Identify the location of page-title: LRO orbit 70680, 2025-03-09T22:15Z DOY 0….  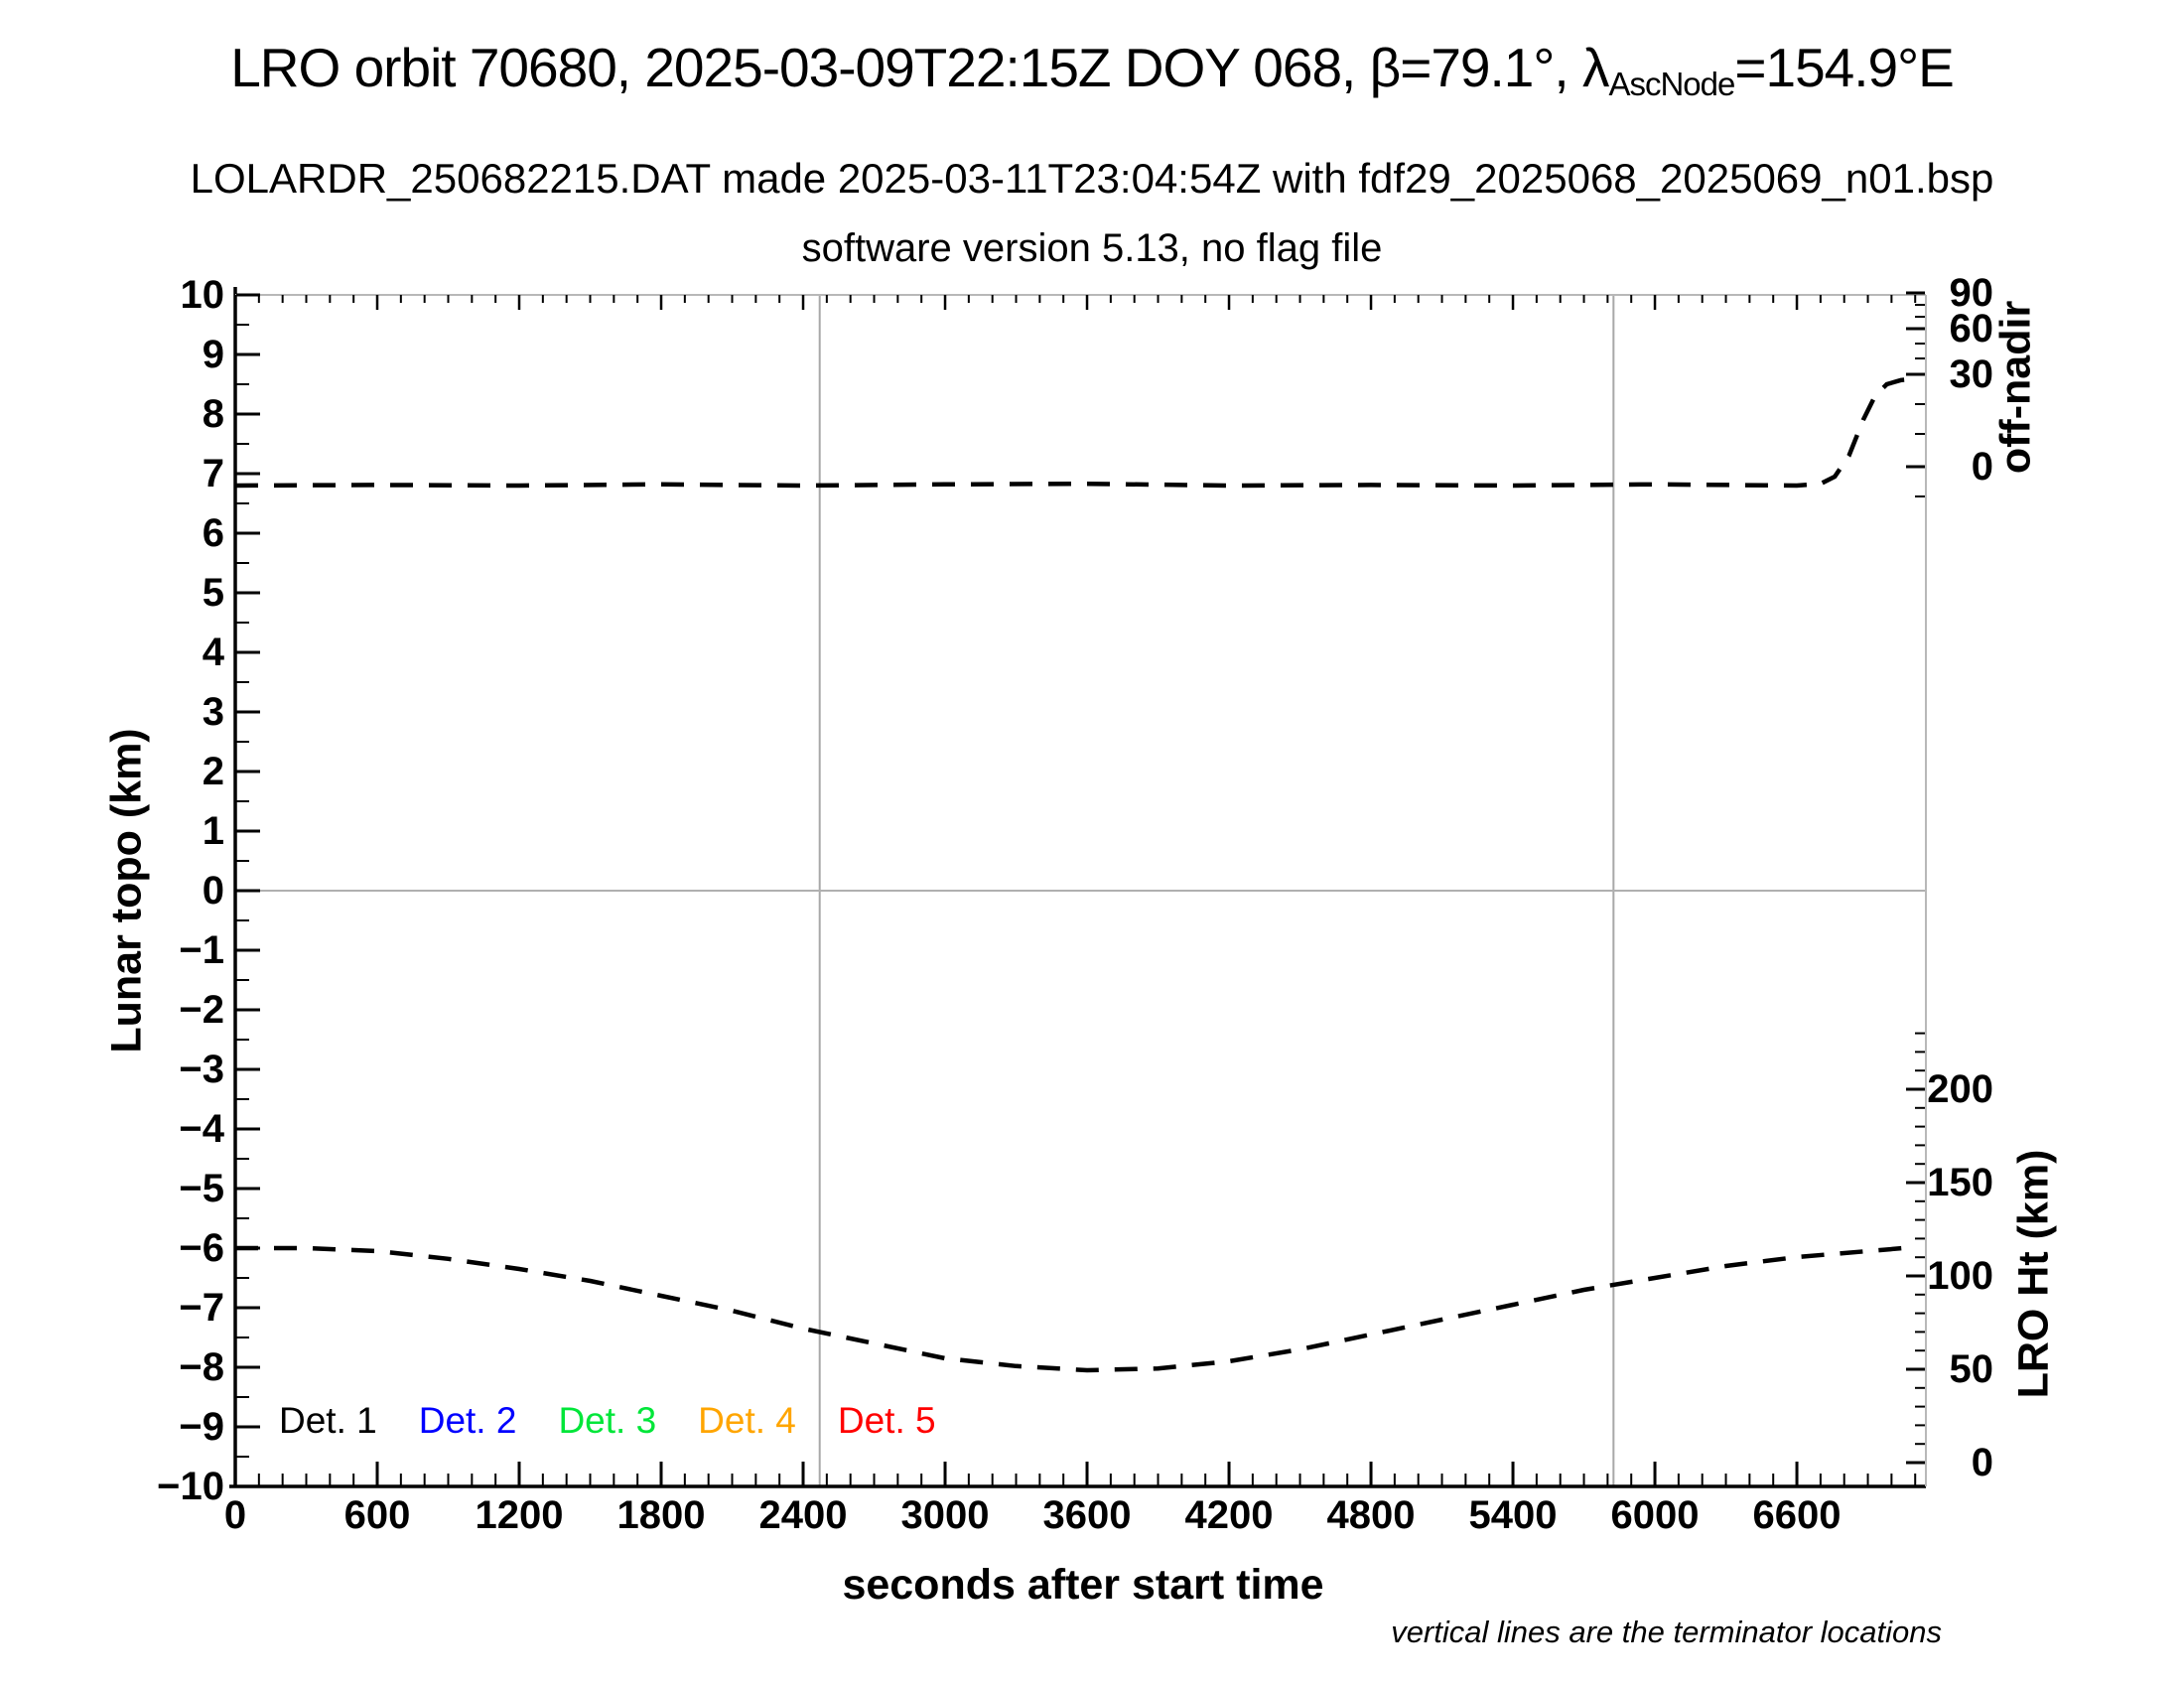
(1092, 70).